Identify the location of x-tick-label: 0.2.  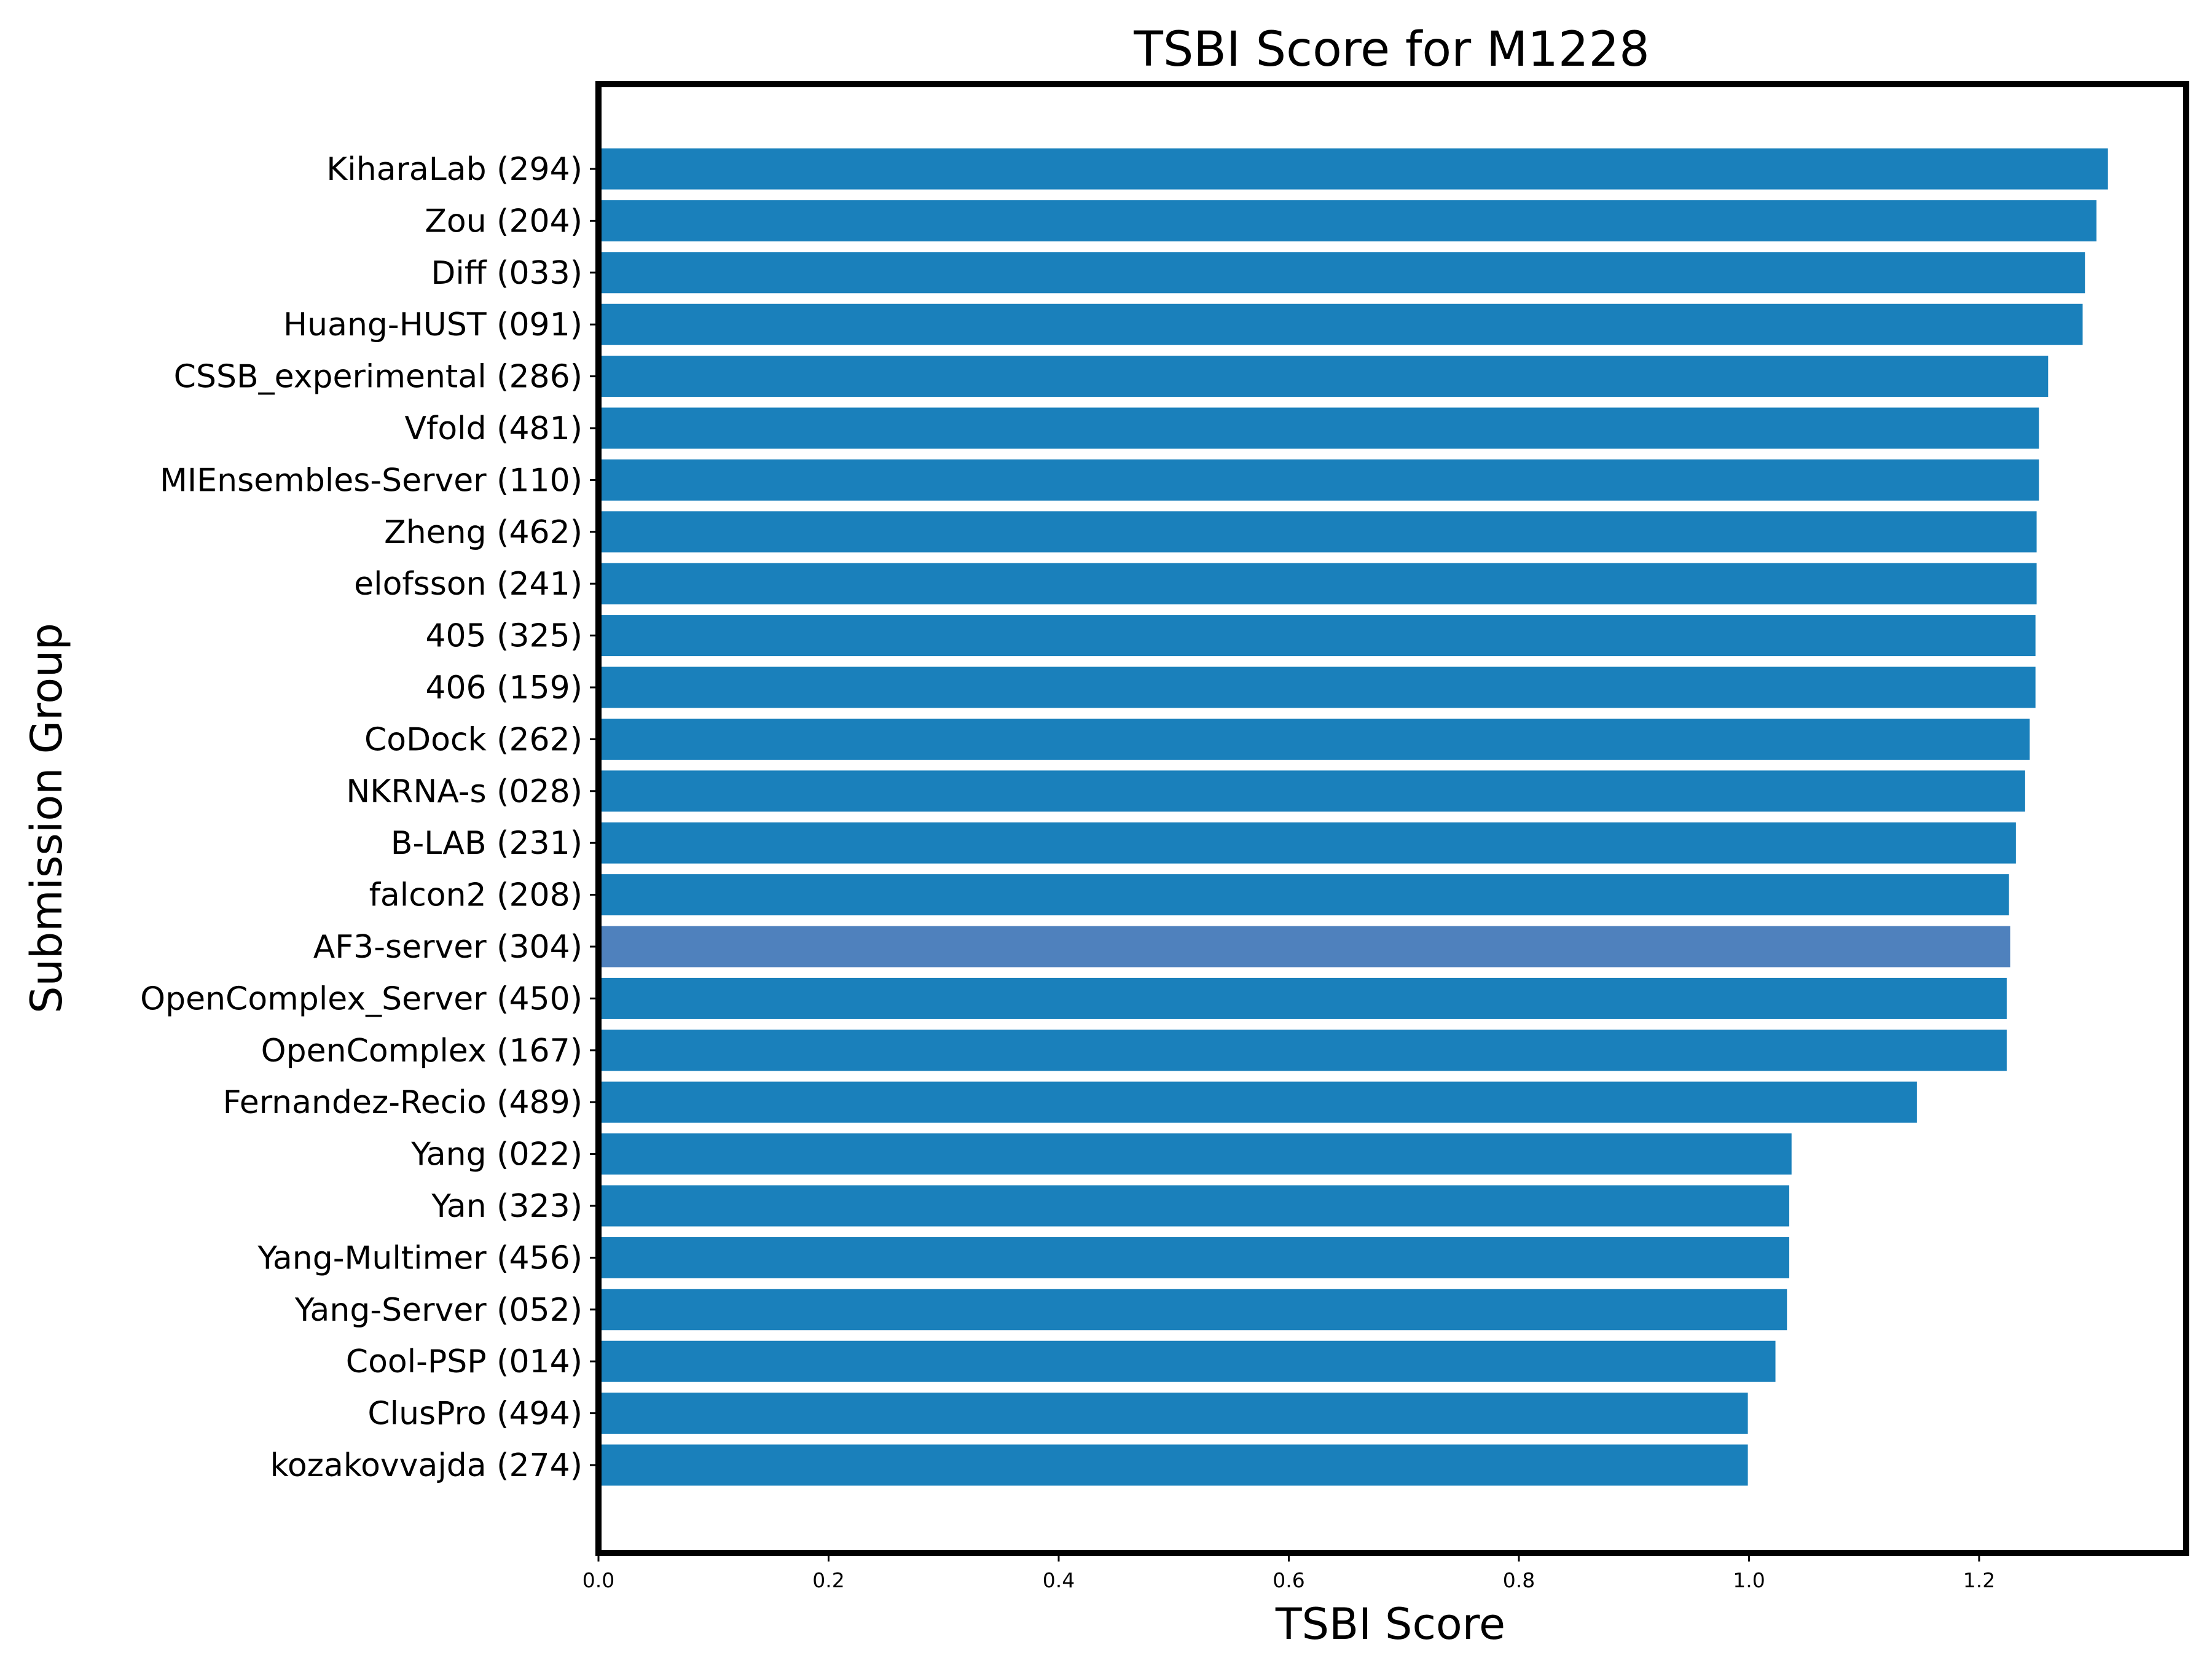
(828, 1580).